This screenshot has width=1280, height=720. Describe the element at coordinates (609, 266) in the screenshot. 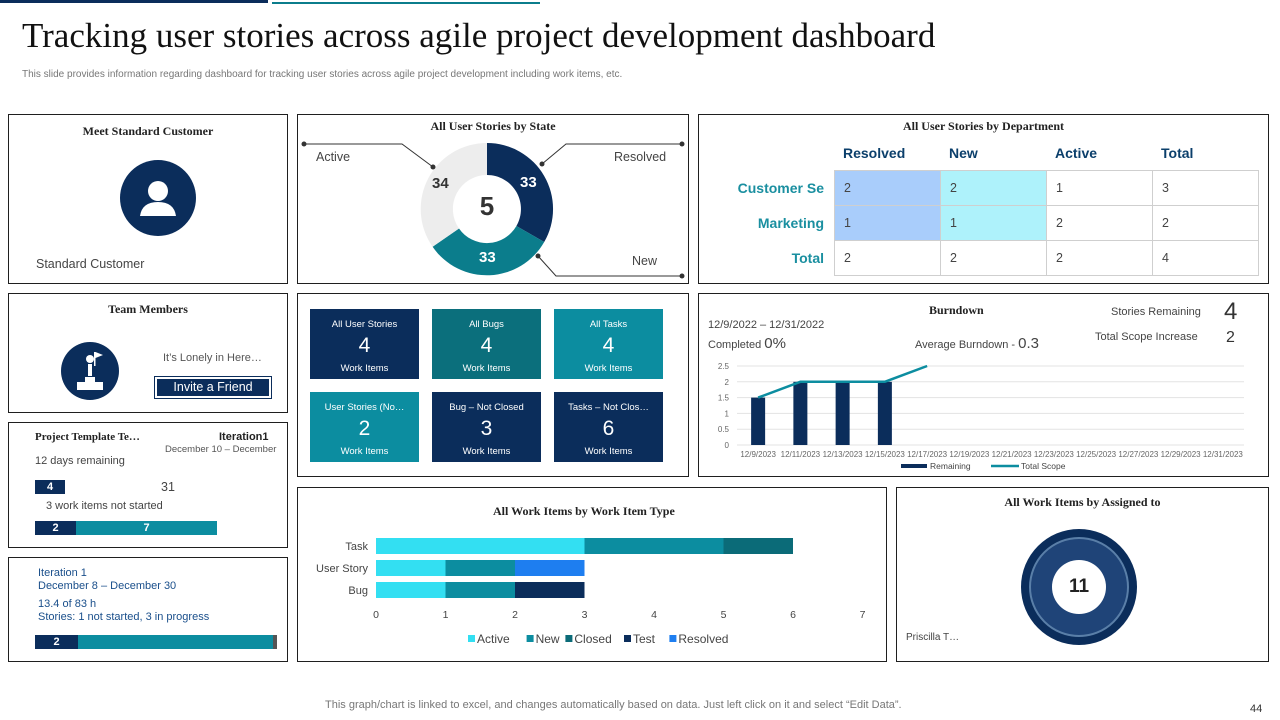

I see `leader-line-new` at that location.